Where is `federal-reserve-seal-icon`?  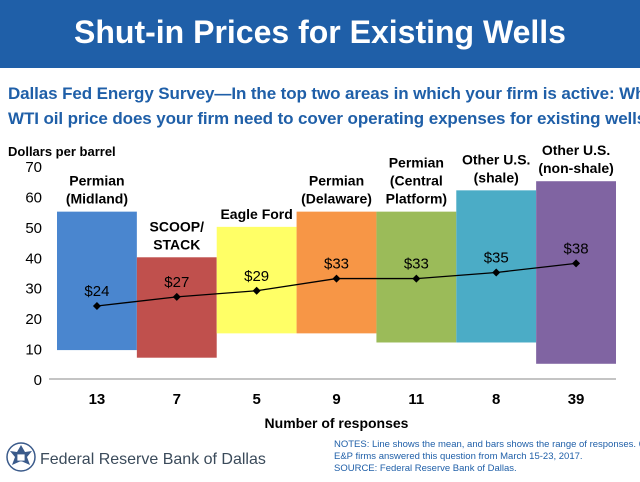
federal-reserve-seal-icon is located at coordinates (21, 457).